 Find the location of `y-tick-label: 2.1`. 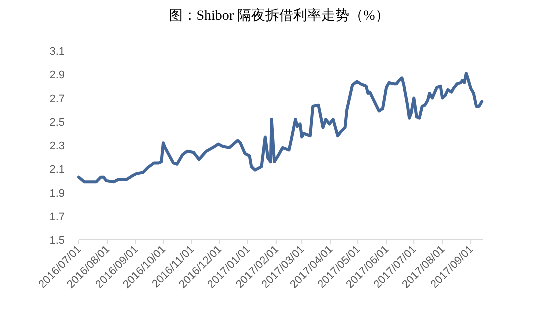

y-tick-label: 2.1 is located at coordinates (57, 170).